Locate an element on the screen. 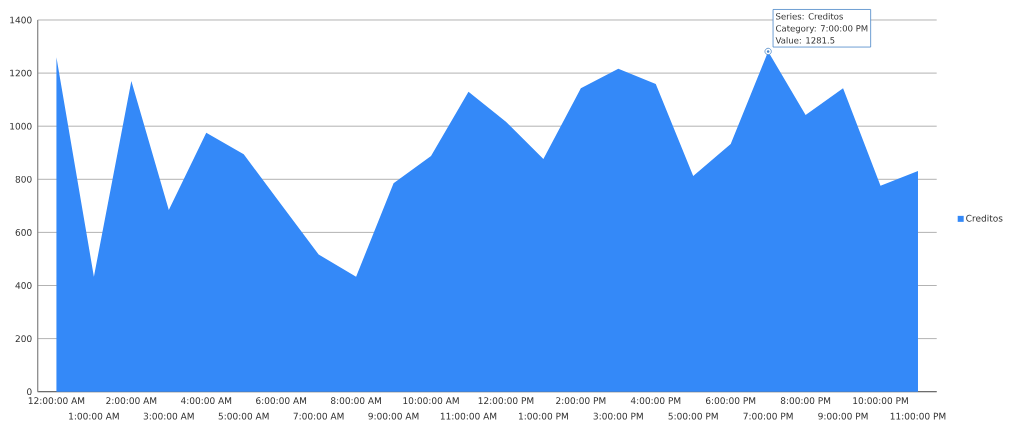  x-tick-label: 8:00:00 AM is located at coordinates (355, 401).